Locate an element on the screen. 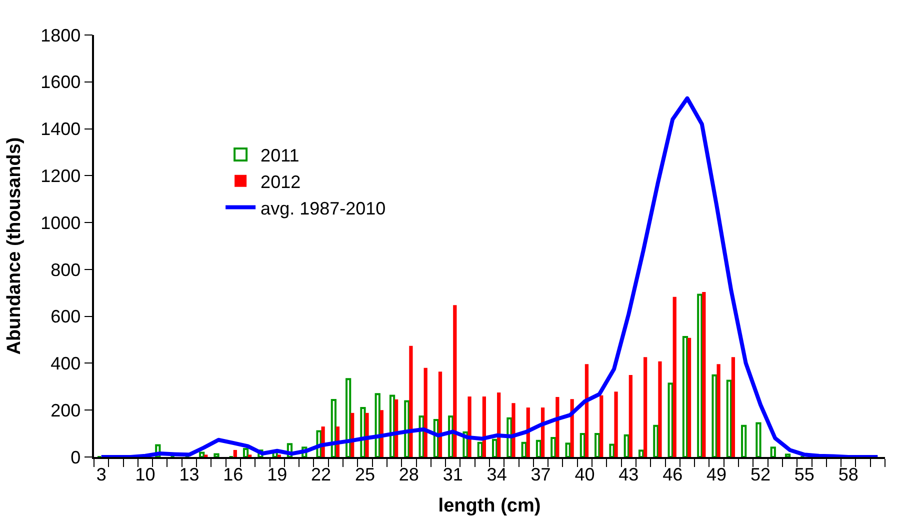  y-tick-label: 1000 is located at coordinates (60, 222).